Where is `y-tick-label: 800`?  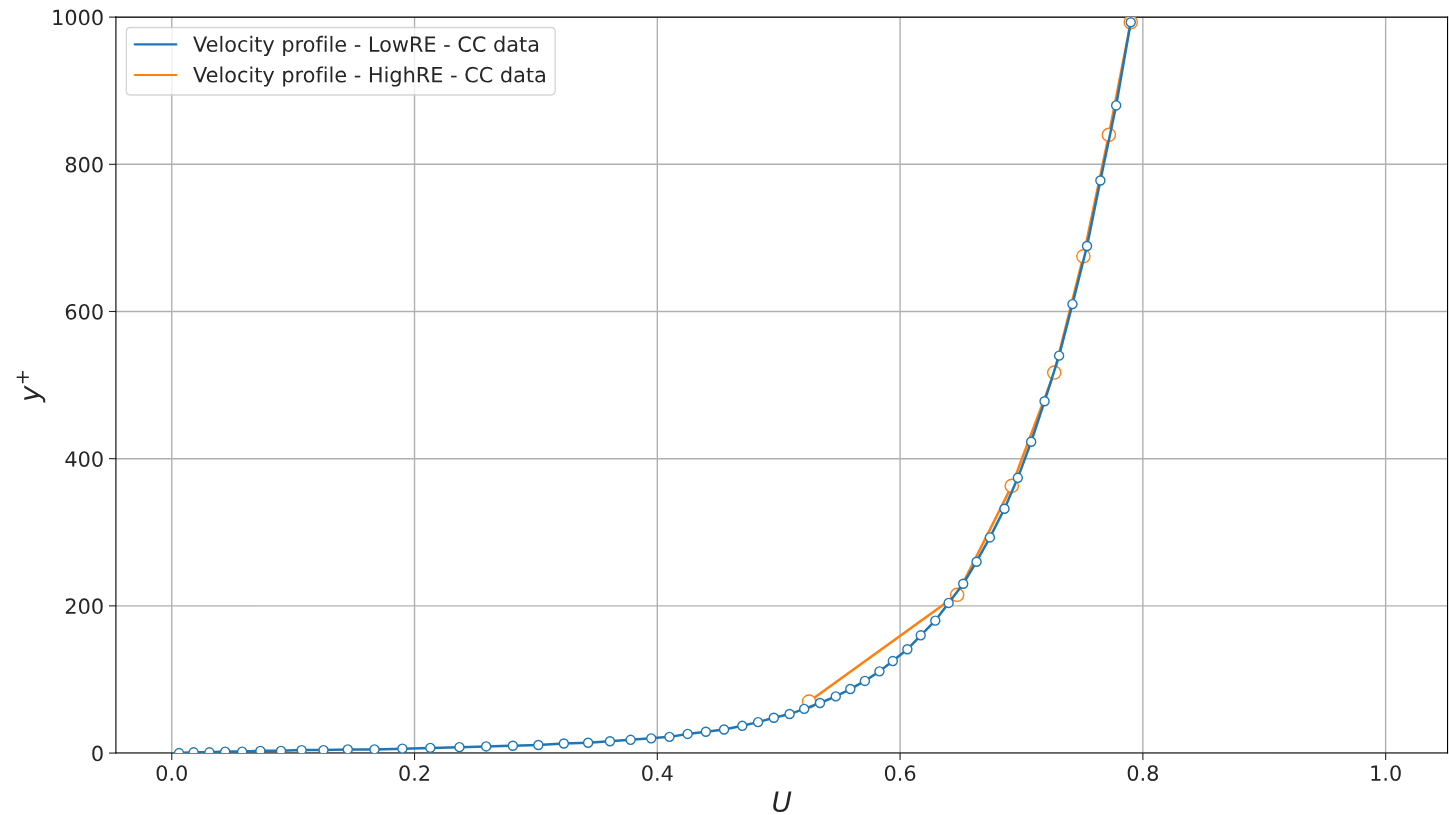
y-tick-label: 800 is located at coordinates (84, 164).